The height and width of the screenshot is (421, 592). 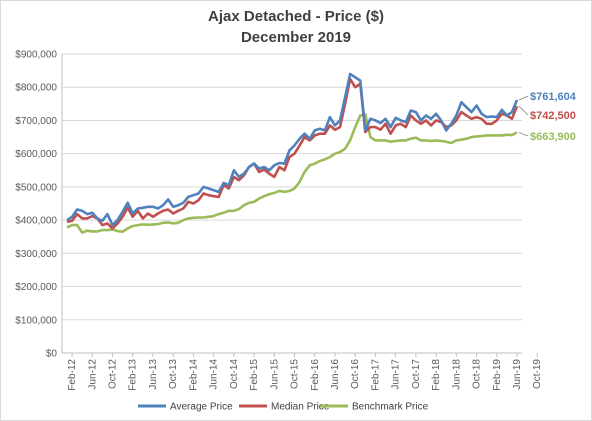 What do you see at coordinates (436, 375) in the screenshot?
I see `x-tick-label: Feb-18` at bounding box center [436, 375].